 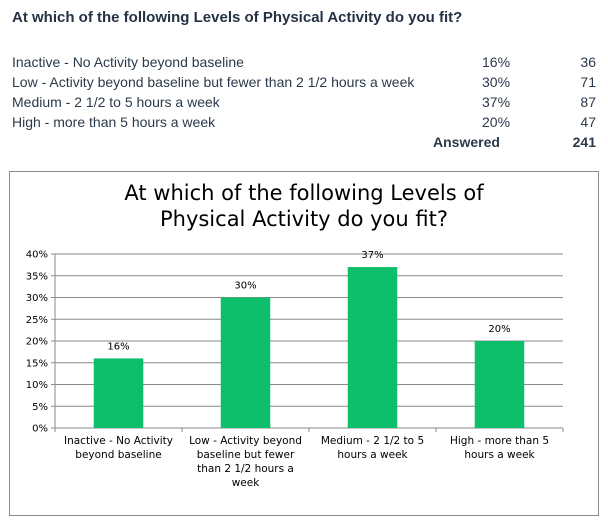 I want to click on answered-count: 241, so click(x=584, y=142).